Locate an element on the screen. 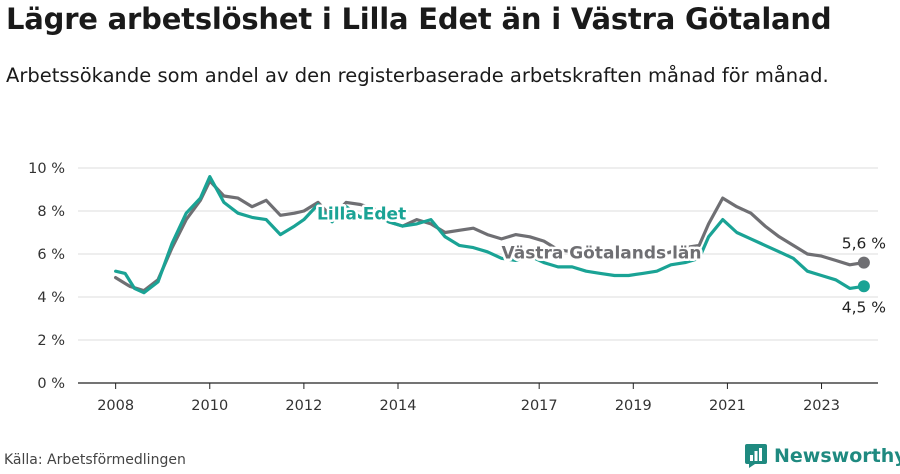  brand-name: Newsworthy is located at coordinates (837, 456).